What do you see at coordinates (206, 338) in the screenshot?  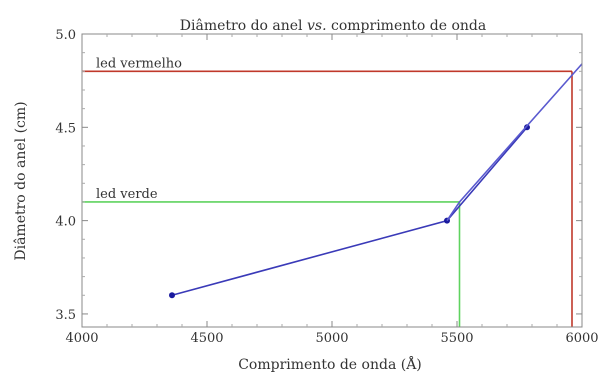 I see `x-tick-label: 4500` at bounding box center [206, 338].